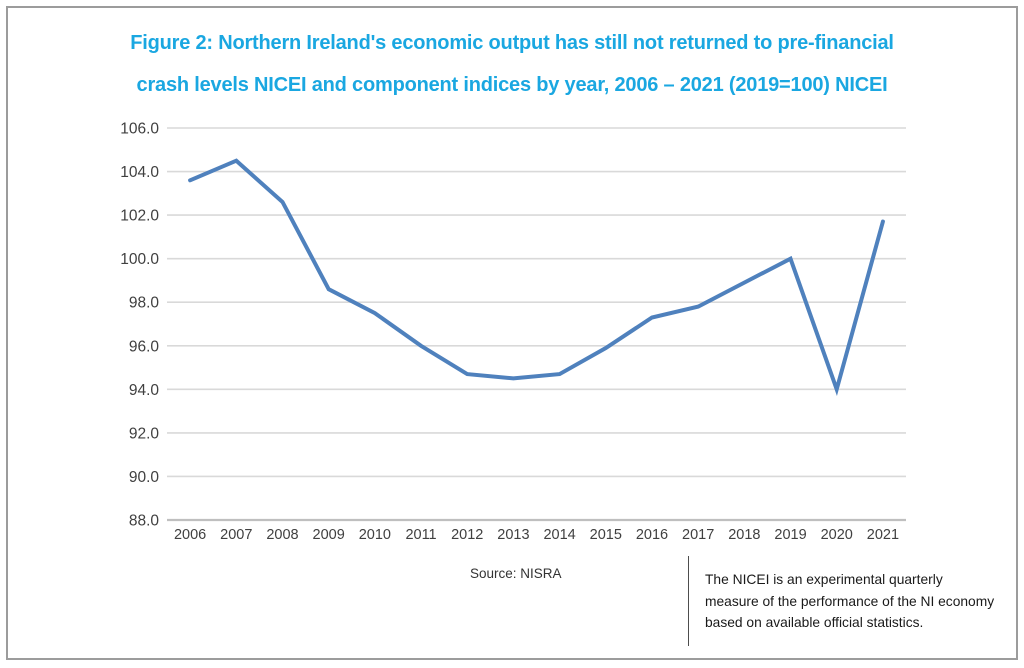  I want to click on x-tick-label: 2007, so click(236, 535).